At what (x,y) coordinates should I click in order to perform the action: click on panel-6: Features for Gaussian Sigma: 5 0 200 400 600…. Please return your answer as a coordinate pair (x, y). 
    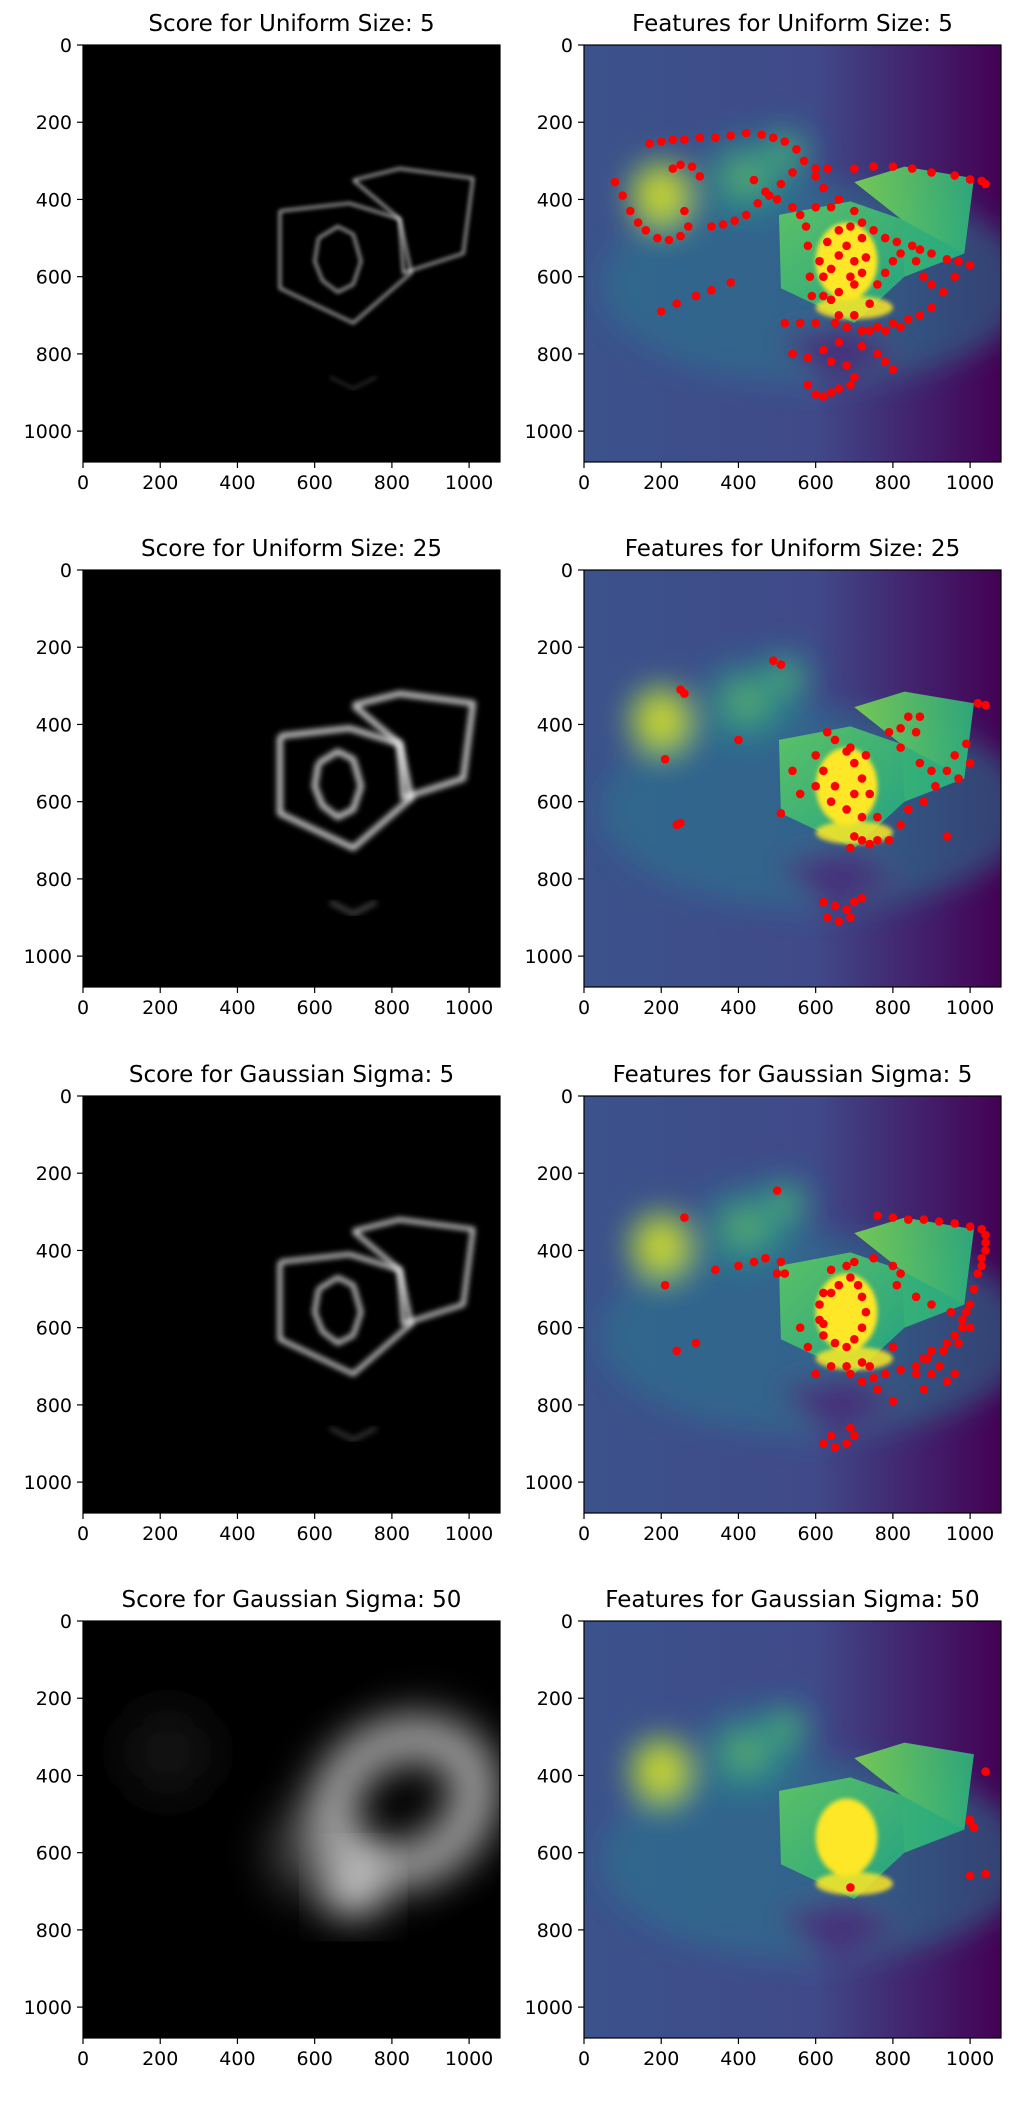
    Looking at the image, I should click on (763, 1303).